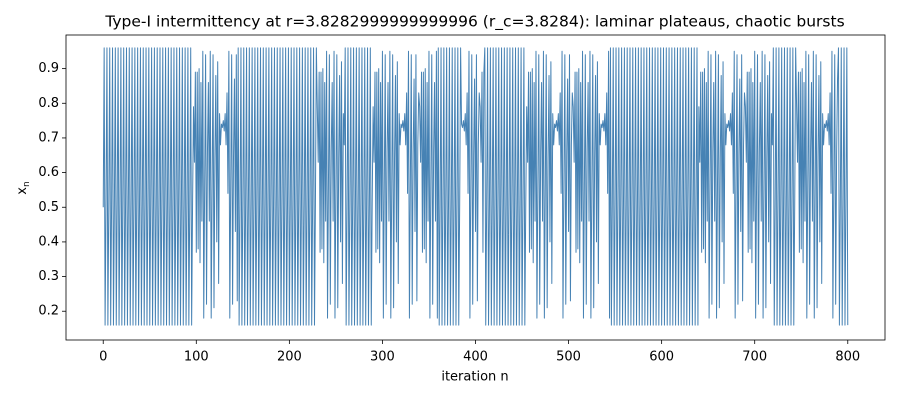 This screenshot has width=900, height=400. What do you see at coordinates (48, 137) in the screenshot?
I see `y-tick-label: 0.7` at bounding box center [48, 137].